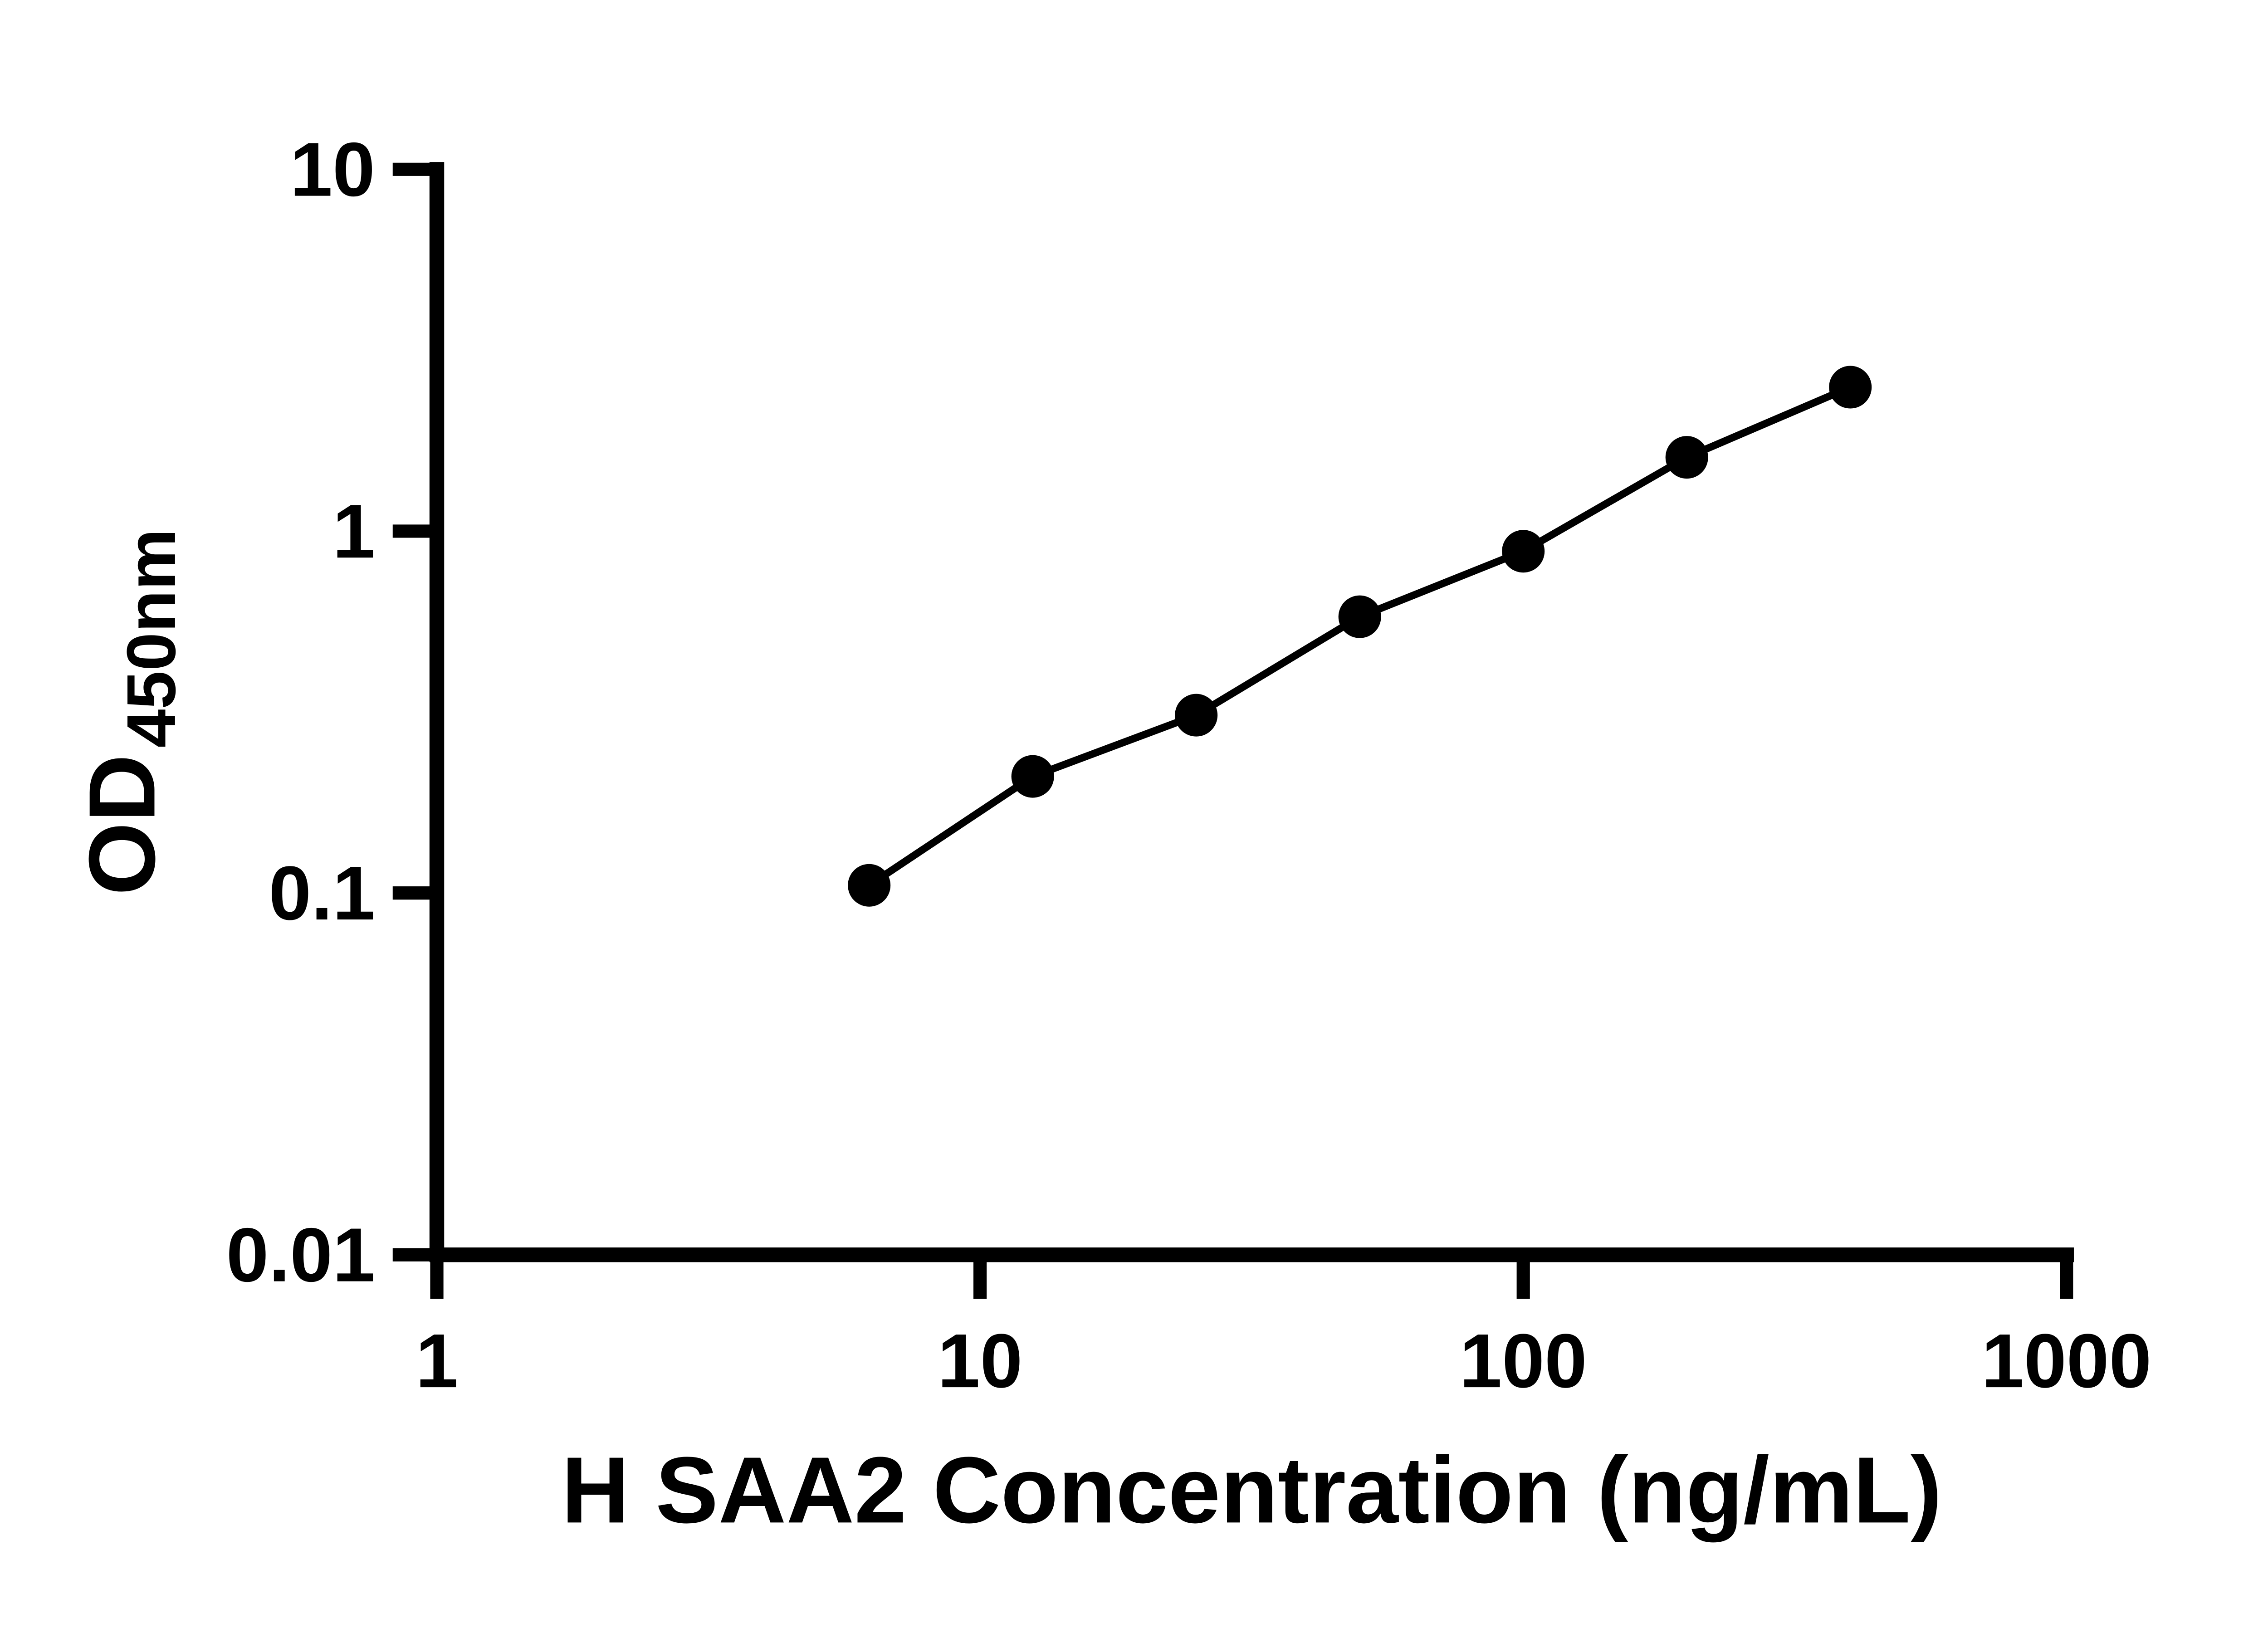 Image resolution: width=2268 pixels, height=1633 pixels. I want to click on y-axis-tick-label: 1, so click(353, 531).